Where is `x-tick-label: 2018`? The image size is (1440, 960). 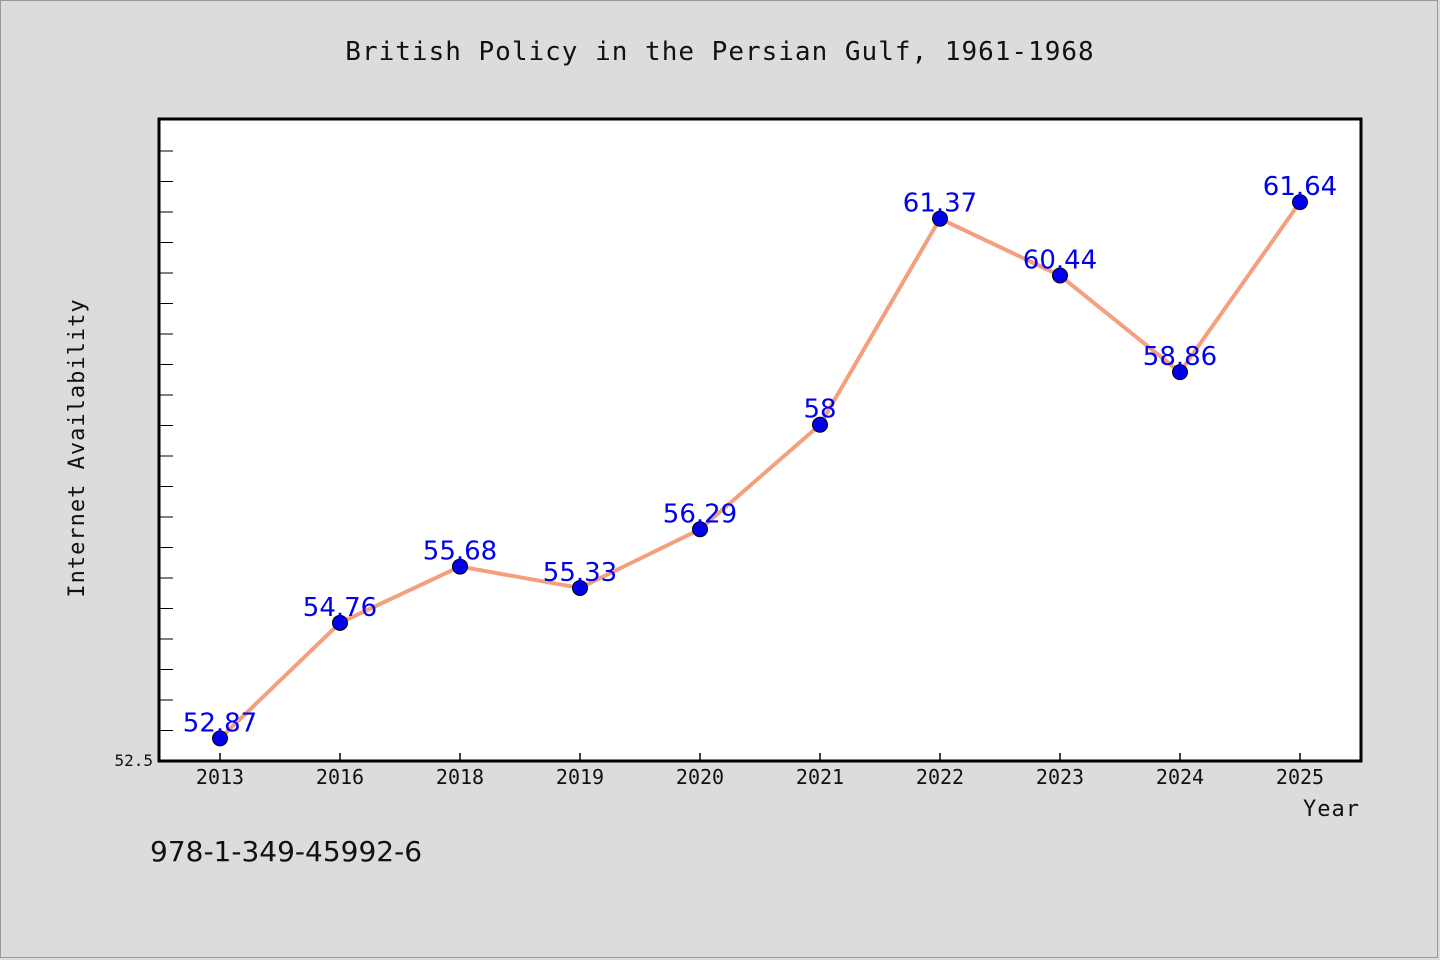 x-tick-label: 2018 is located at coordinates (460, 777).